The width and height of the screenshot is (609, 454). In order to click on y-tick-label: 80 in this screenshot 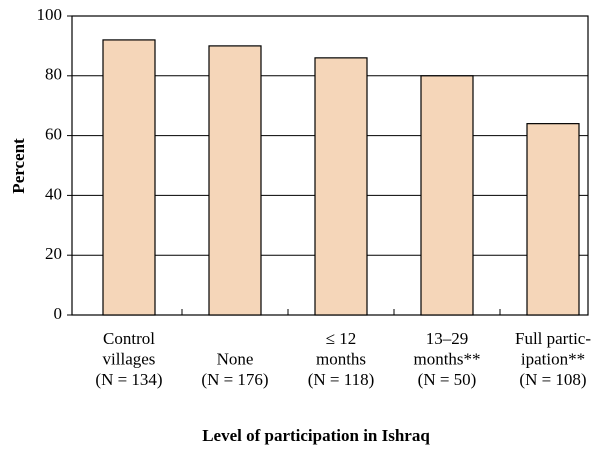, I will do `click(53, 74)`.